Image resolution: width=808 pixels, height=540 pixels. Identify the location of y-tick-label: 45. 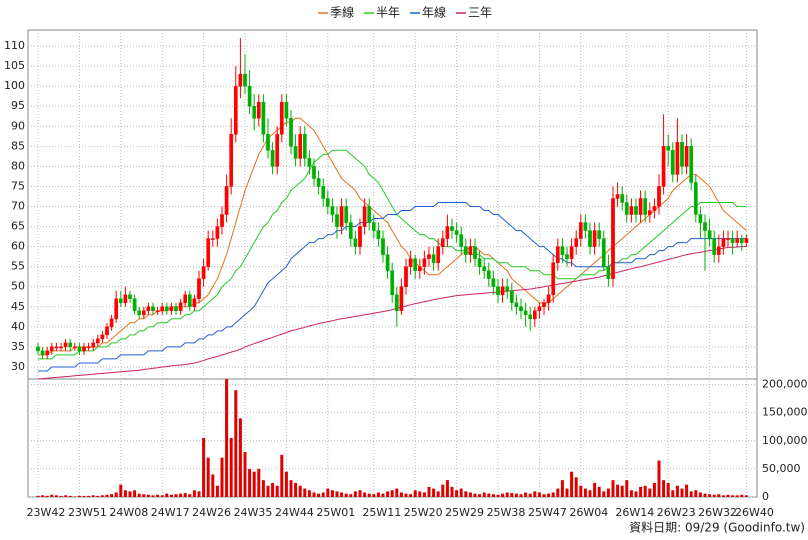
(18, 306).